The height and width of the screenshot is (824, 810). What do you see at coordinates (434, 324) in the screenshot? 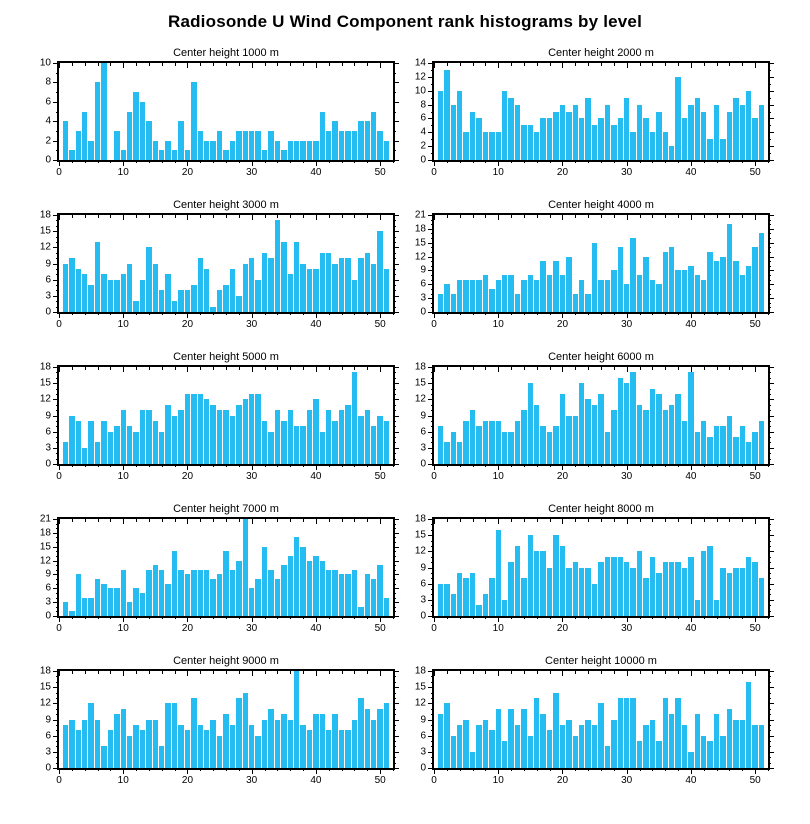
I see `x-tick-label: 0` at bounding box center [434, 324].